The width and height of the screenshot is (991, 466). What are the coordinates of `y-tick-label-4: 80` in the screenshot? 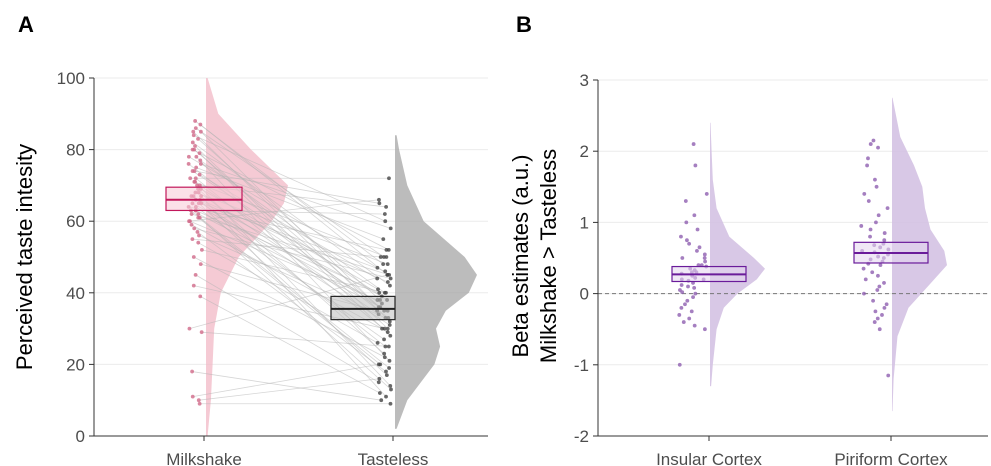 It's located at (75, 150).